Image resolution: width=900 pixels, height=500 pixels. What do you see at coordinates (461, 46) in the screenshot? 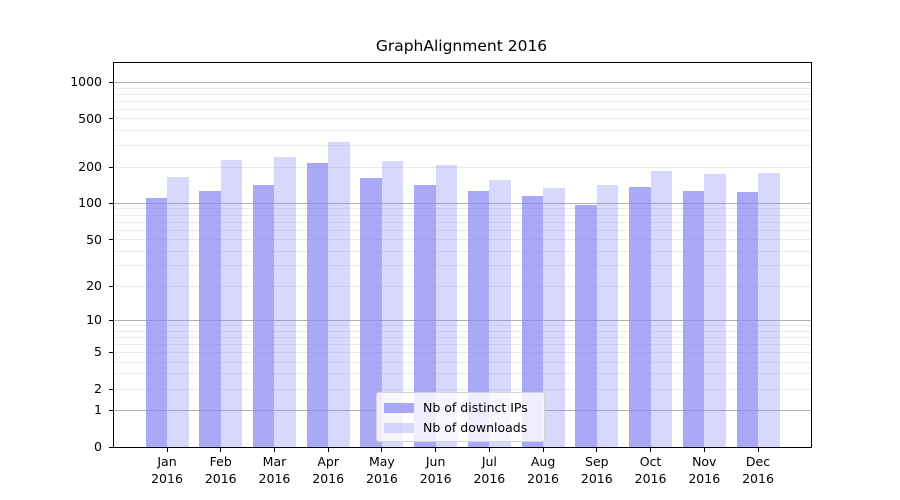
I see `chart-title: GraphAlignment 2016` at bounding box center [461, 46].